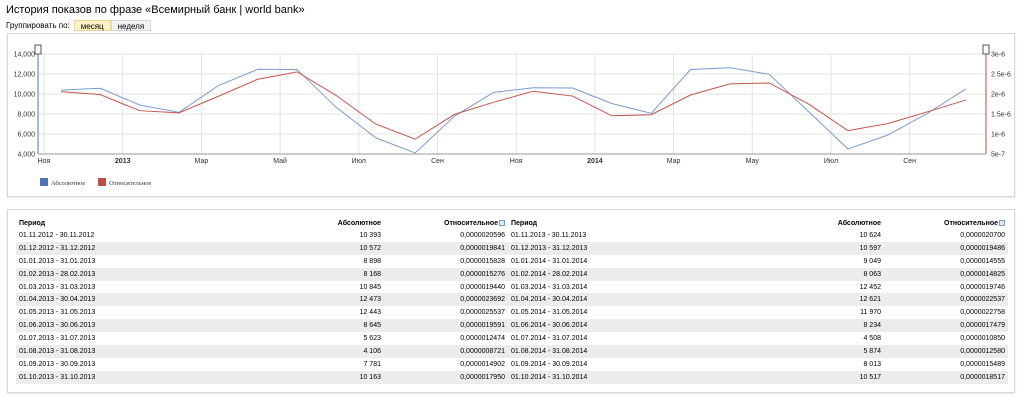  Describe the element at coordinates (636, 248) in the screenshot. I see `period-cell: 01.12.2013 - 31.12.2013` at that location.